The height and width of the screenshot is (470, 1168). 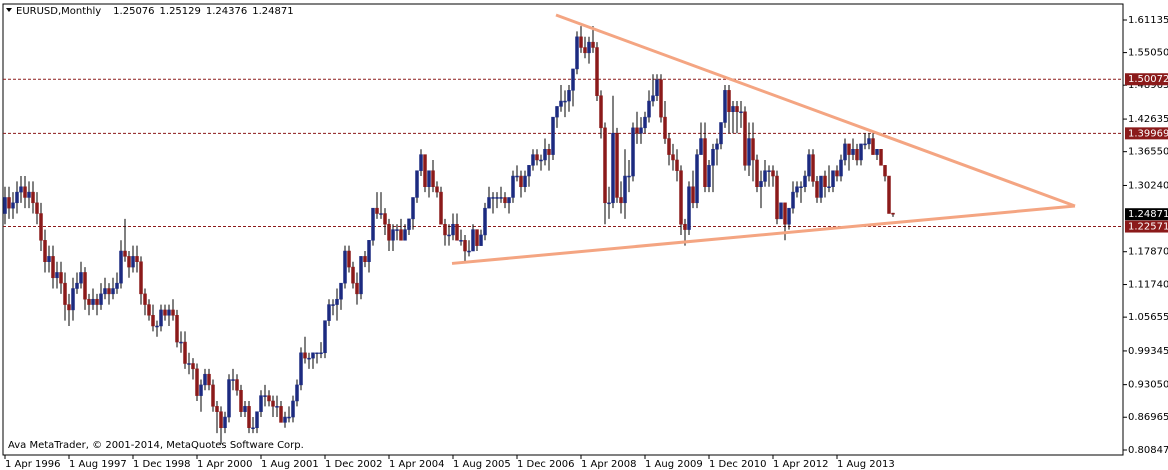 I want to click on header-price: 1.25076, so click(x=133, y=11).